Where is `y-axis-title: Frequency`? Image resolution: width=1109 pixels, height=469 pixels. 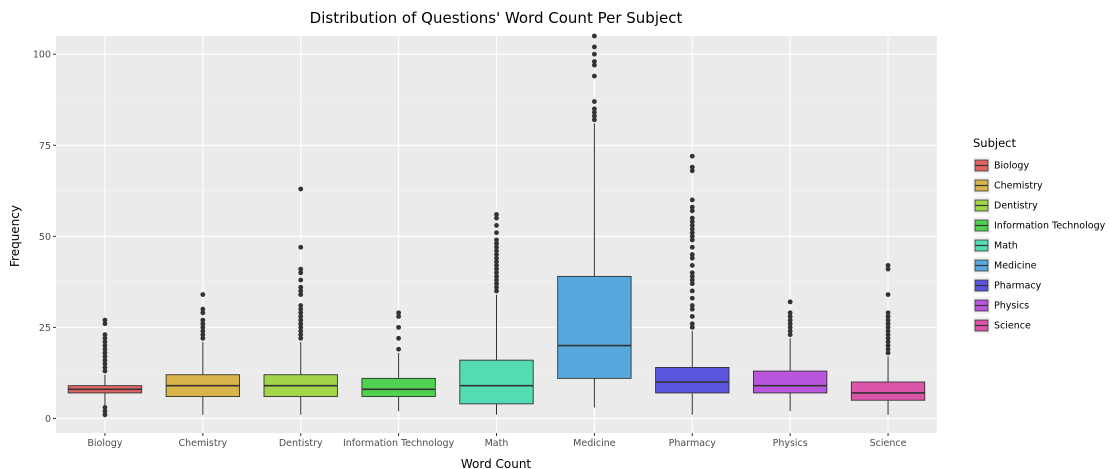
y-axis-title: Frequency is located at coordinates (15, 236).